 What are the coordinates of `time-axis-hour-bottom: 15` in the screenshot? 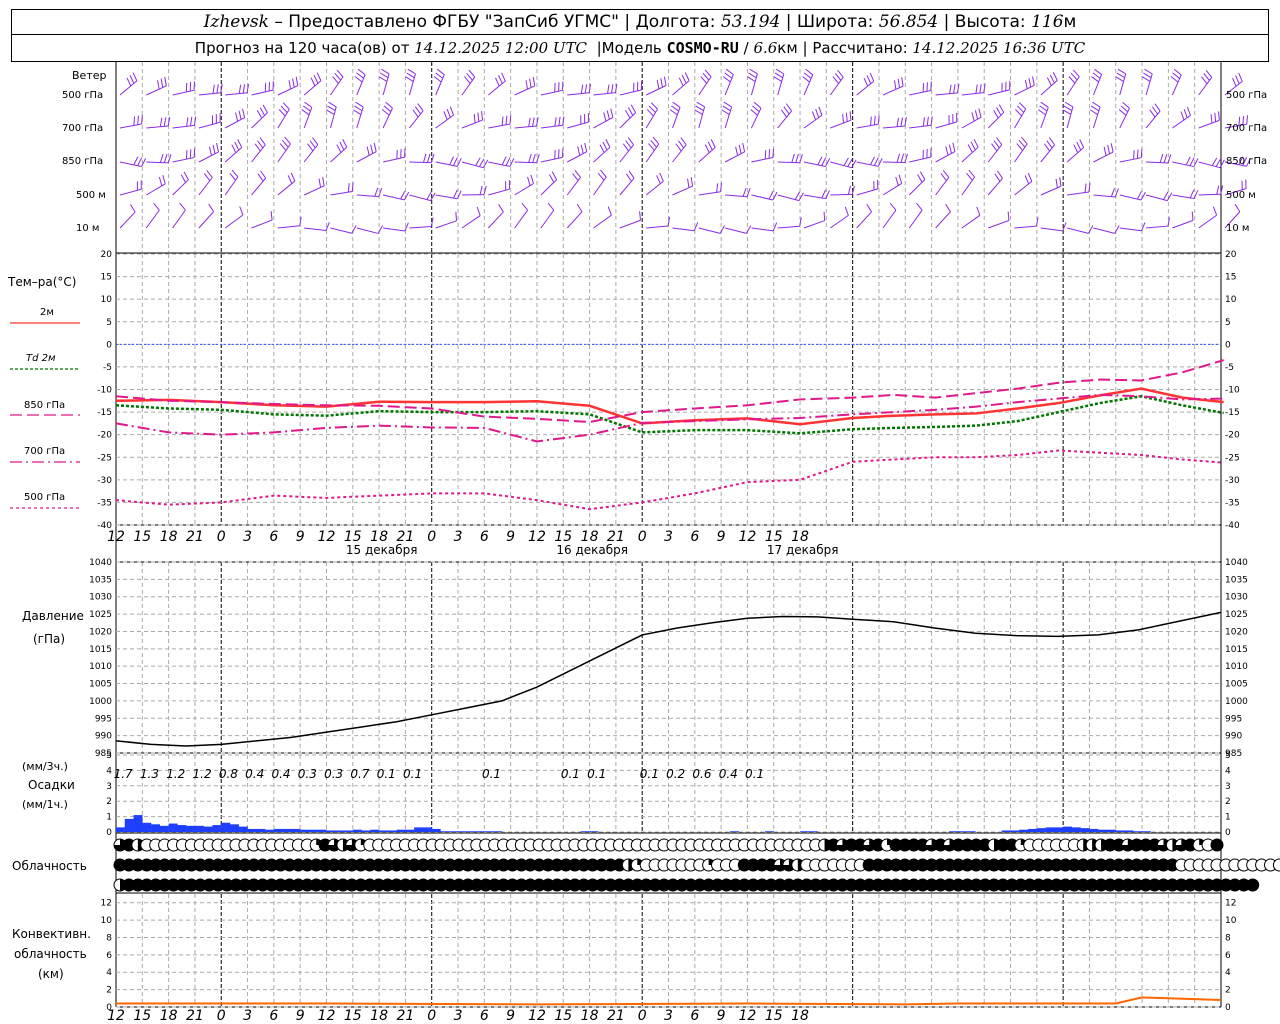 It's located at (563, 1016).